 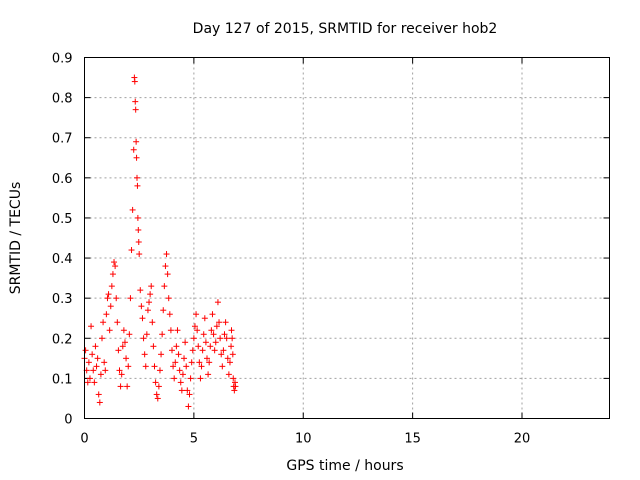 I want to click on y-tick-label: 0.2, so click(x=62, y=339).